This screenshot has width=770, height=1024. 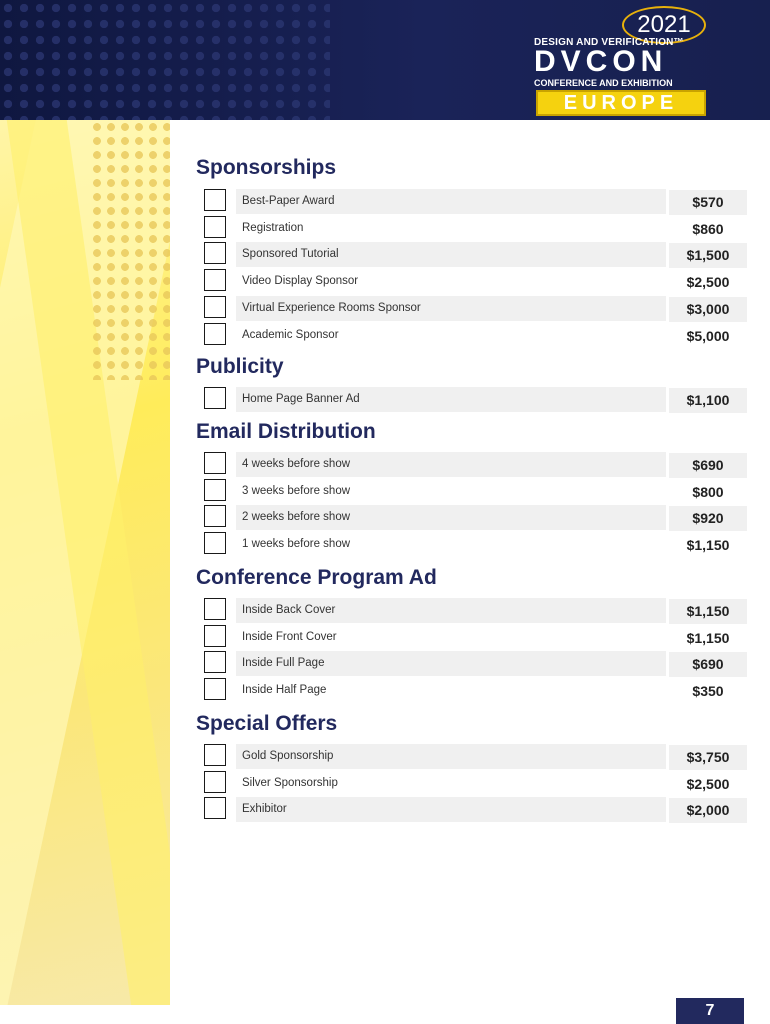 What do you see at coordinates (165, 60) in the screenshot?
I see `header-dot-pattern` at bounding box center [165, 60].